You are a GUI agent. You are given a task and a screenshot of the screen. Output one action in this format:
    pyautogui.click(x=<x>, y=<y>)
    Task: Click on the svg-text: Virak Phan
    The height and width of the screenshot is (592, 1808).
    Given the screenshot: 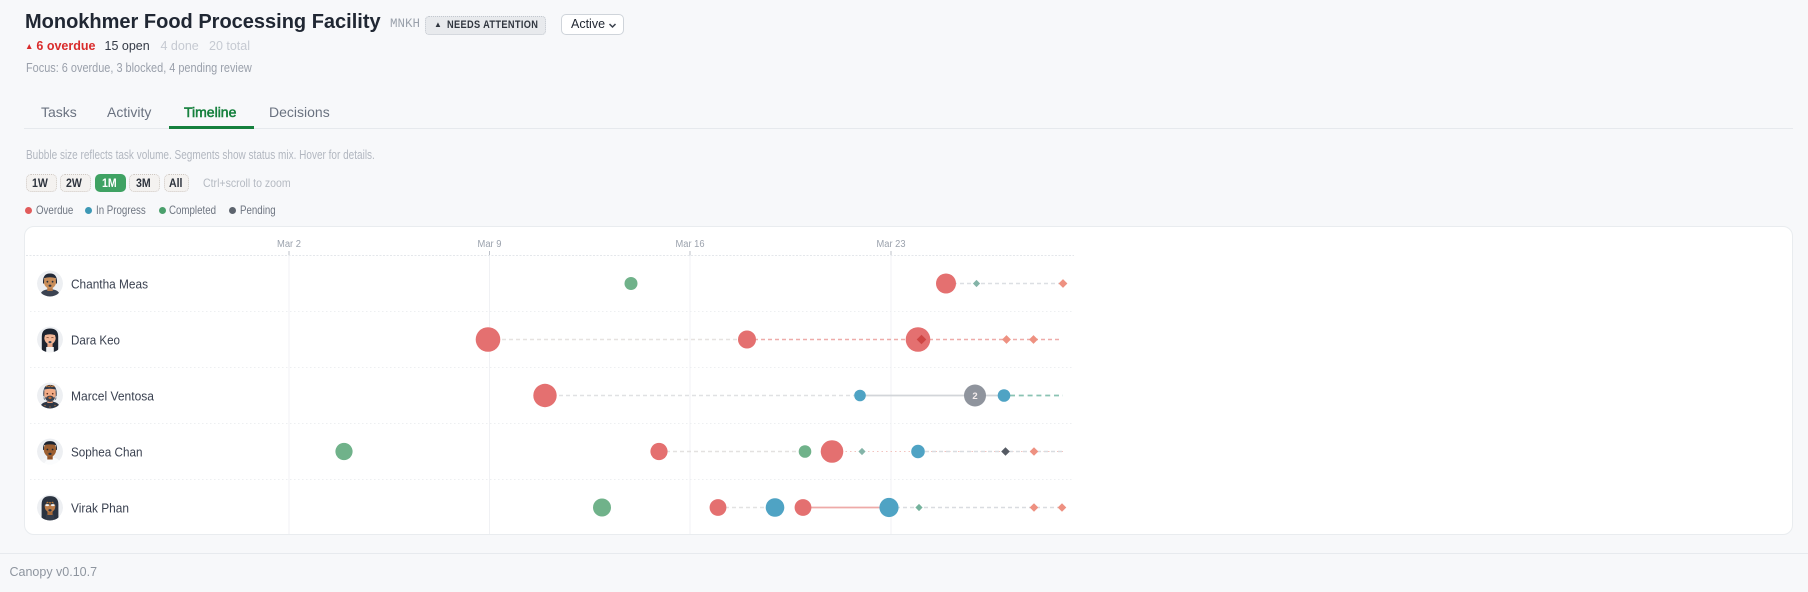 What is the action you would take?
    pyautogui.click(x=100, y=507)
    